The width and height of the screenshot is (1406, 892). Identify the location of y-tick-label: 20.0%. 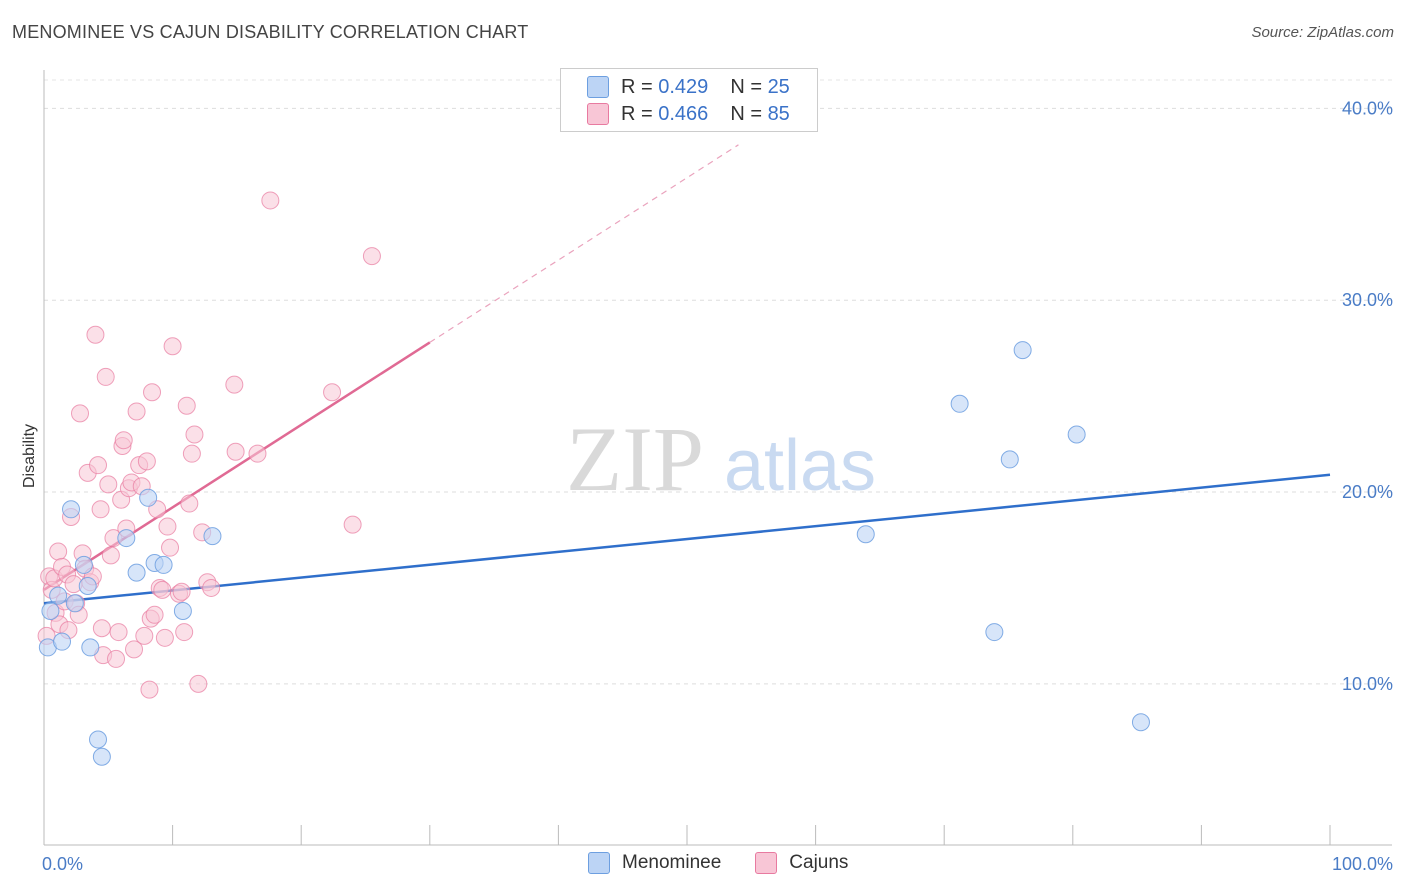
(1367, 492).